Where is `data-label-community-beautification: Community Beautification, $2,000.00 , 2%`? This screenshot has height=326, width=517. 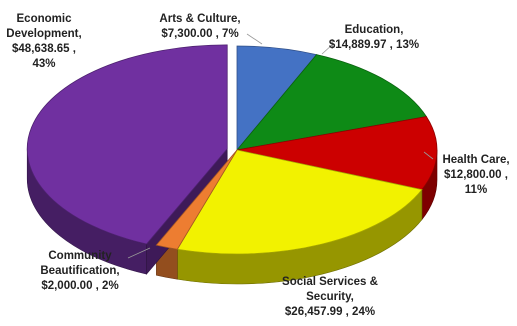 data-label-community-beautification: Community Beautification, $2,000.00 , 2% is located at coordinates (79, 271).